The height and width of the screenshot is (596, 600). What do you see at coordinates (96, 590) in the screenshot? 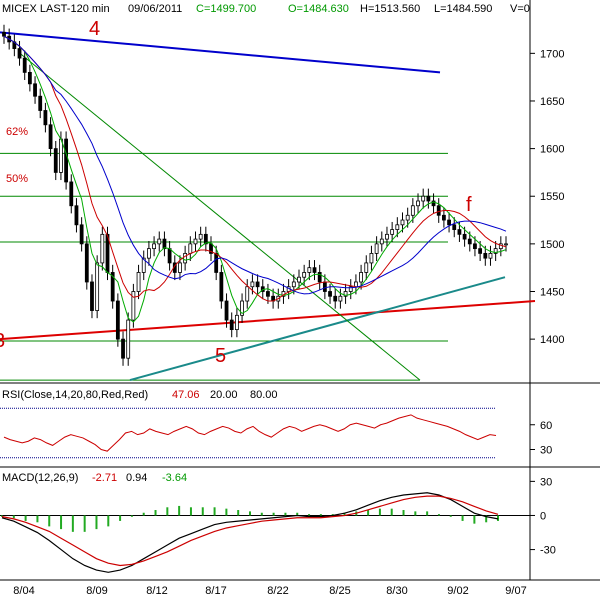
I see `x-tick-label: 8/09` at bounding box center [96, 590].